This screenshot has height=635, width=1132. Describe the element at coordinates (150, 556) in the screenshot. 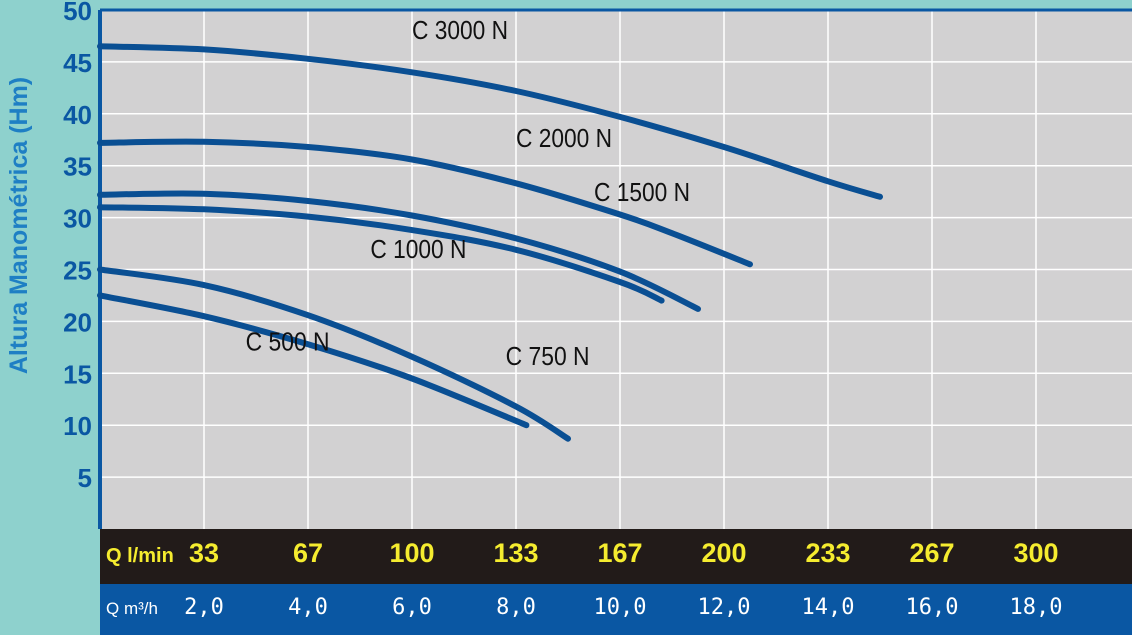

I see `flow-lmin-unit-rest: l/min` at that location.